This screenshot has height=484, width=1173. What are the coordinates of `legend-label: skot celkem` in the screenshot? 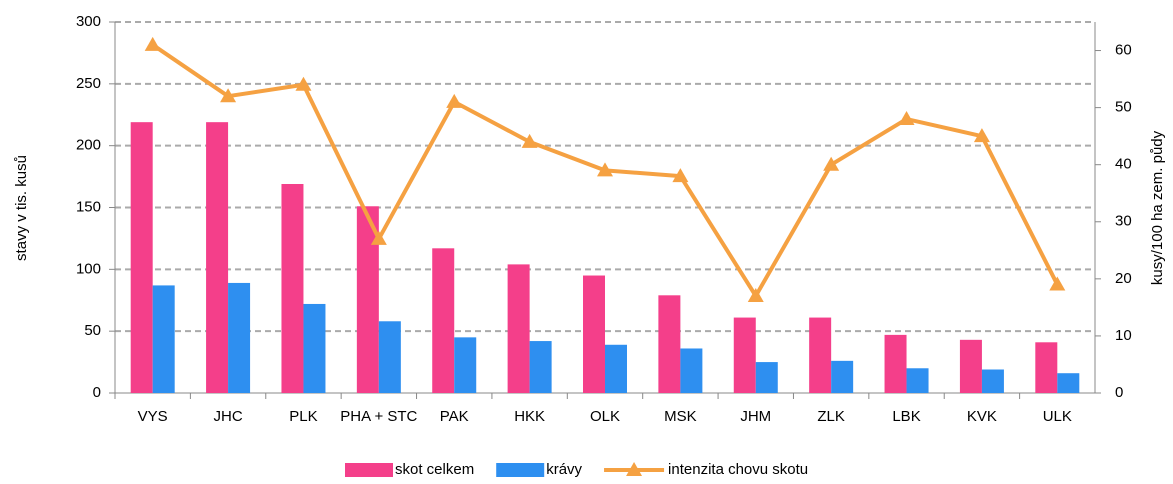 It's located at (434, 469).